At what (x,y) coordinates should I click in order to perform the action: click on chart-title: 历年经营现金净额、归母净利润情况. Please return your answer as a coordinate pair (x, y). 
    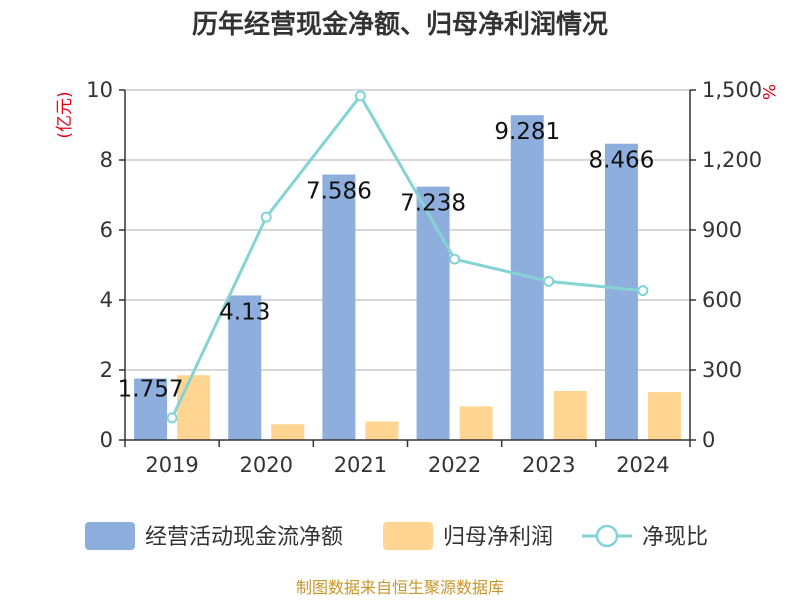
    Looking at the image, I should click on (400, 24).